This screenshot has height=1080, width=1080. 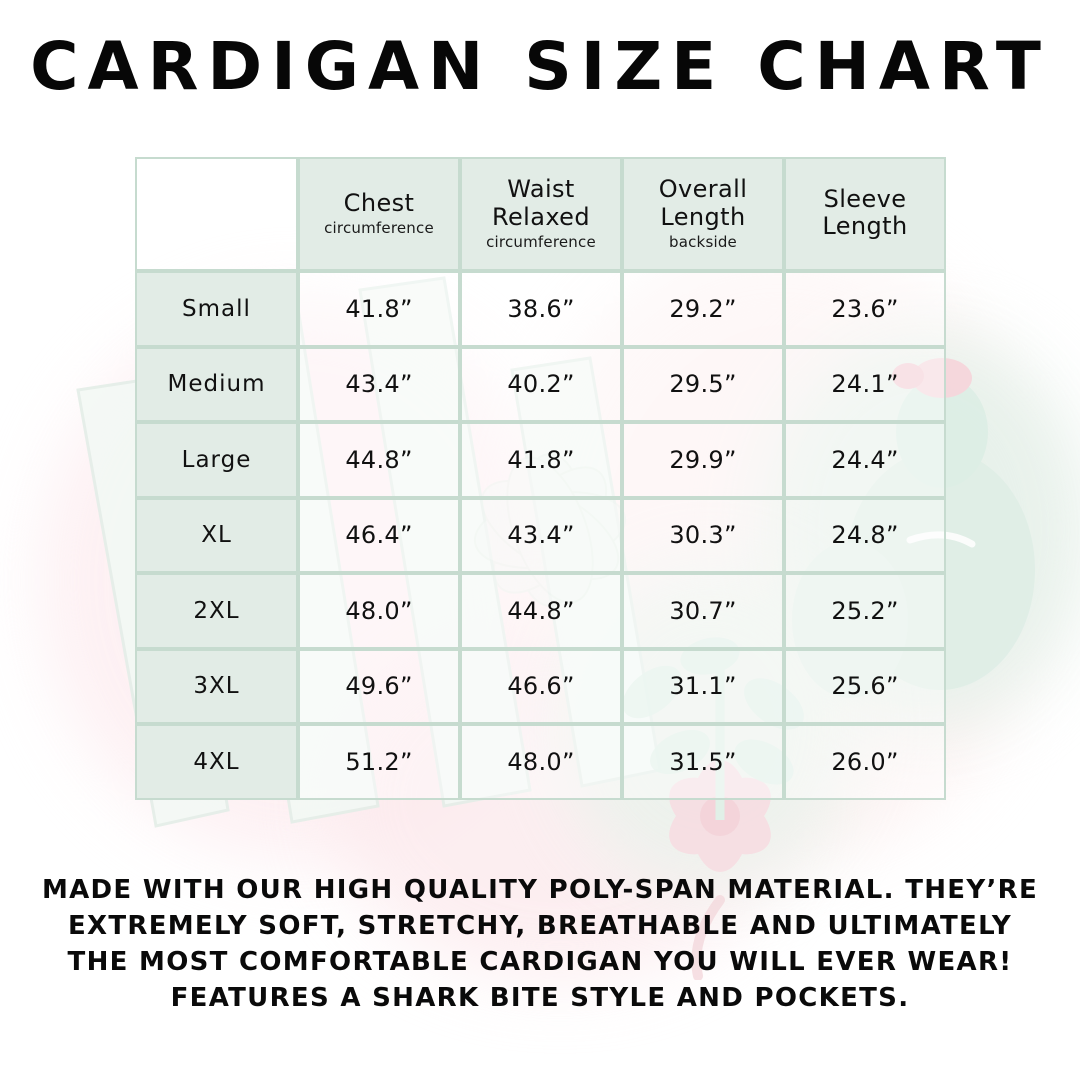 What do you see at coordinates (865, 762) in the screenshot?
I see `cell-sleeve: 26.0”` at bounding box center [865, 762].